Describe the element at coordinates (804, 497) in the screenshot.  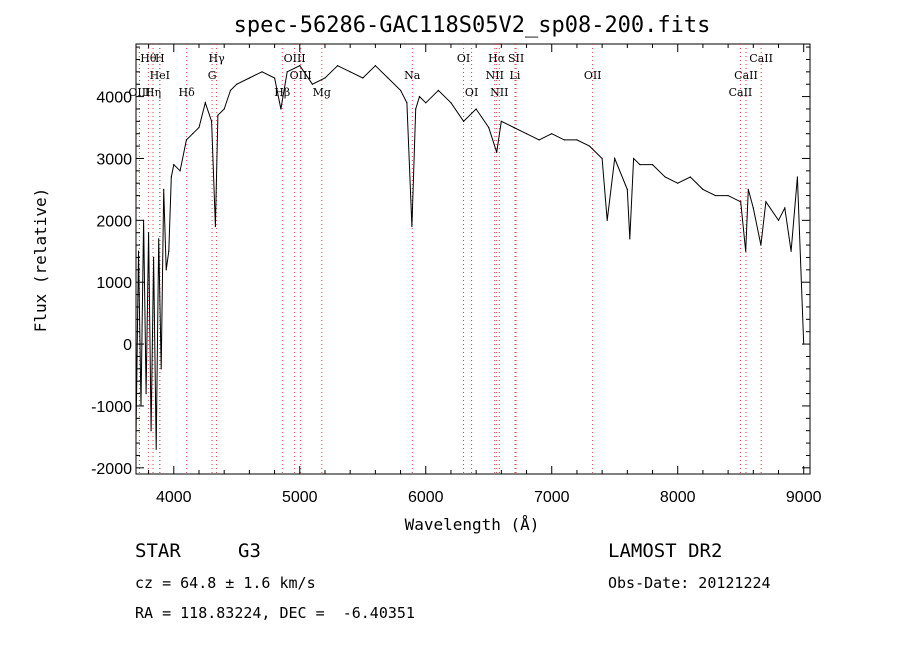
I see `x-tick-label: 9000` at that location.